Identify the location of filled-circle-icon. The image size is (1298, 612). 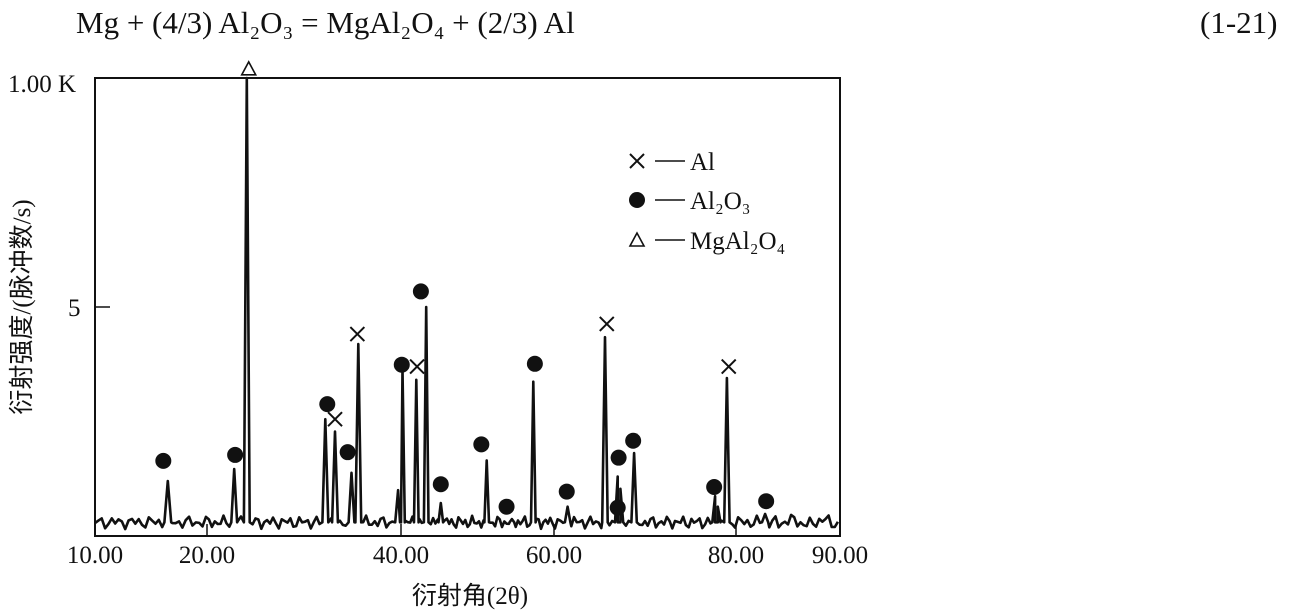
(637, 200).